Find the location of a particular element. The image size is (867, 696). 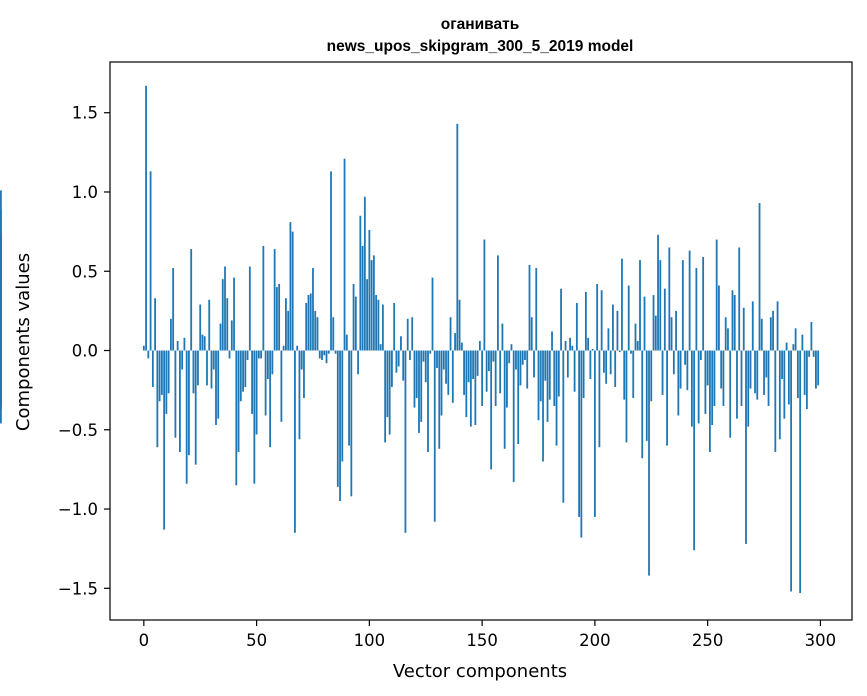

x-tick-label: 200 is located at coordinates (595, 640).